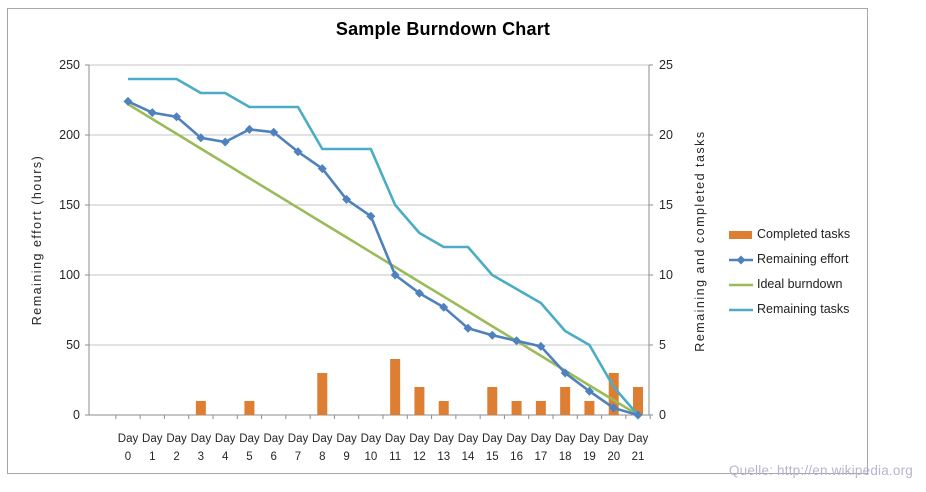 Image resolution: width=926 pixels, height=492 pixels. I want to click on legend-entry-remaining-tasks: Remaining tasks, so click(789, 308).